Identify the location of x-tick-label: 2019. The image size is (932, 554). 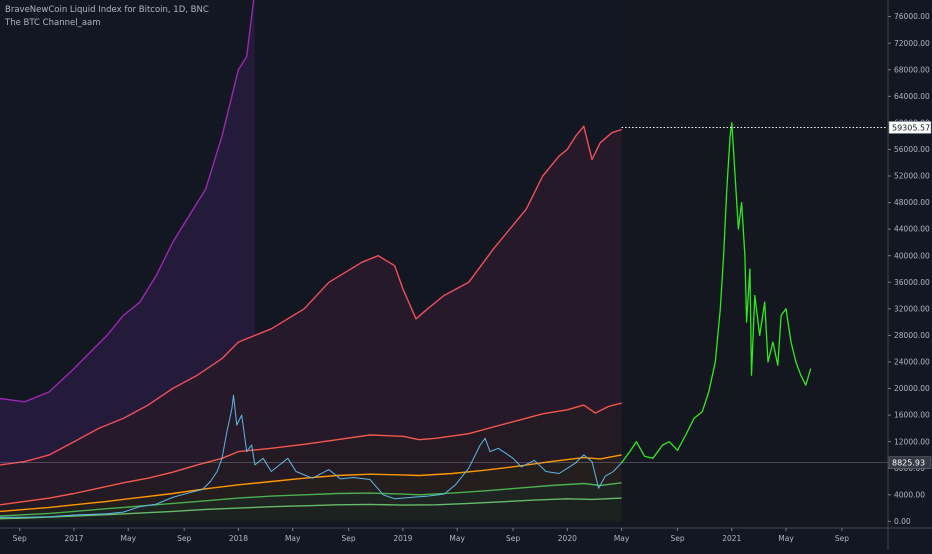
(402, 538).